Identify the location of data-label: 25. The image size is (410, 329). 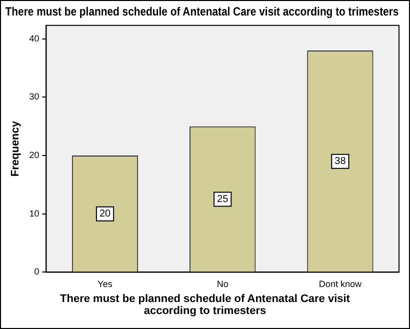
(223, 200).